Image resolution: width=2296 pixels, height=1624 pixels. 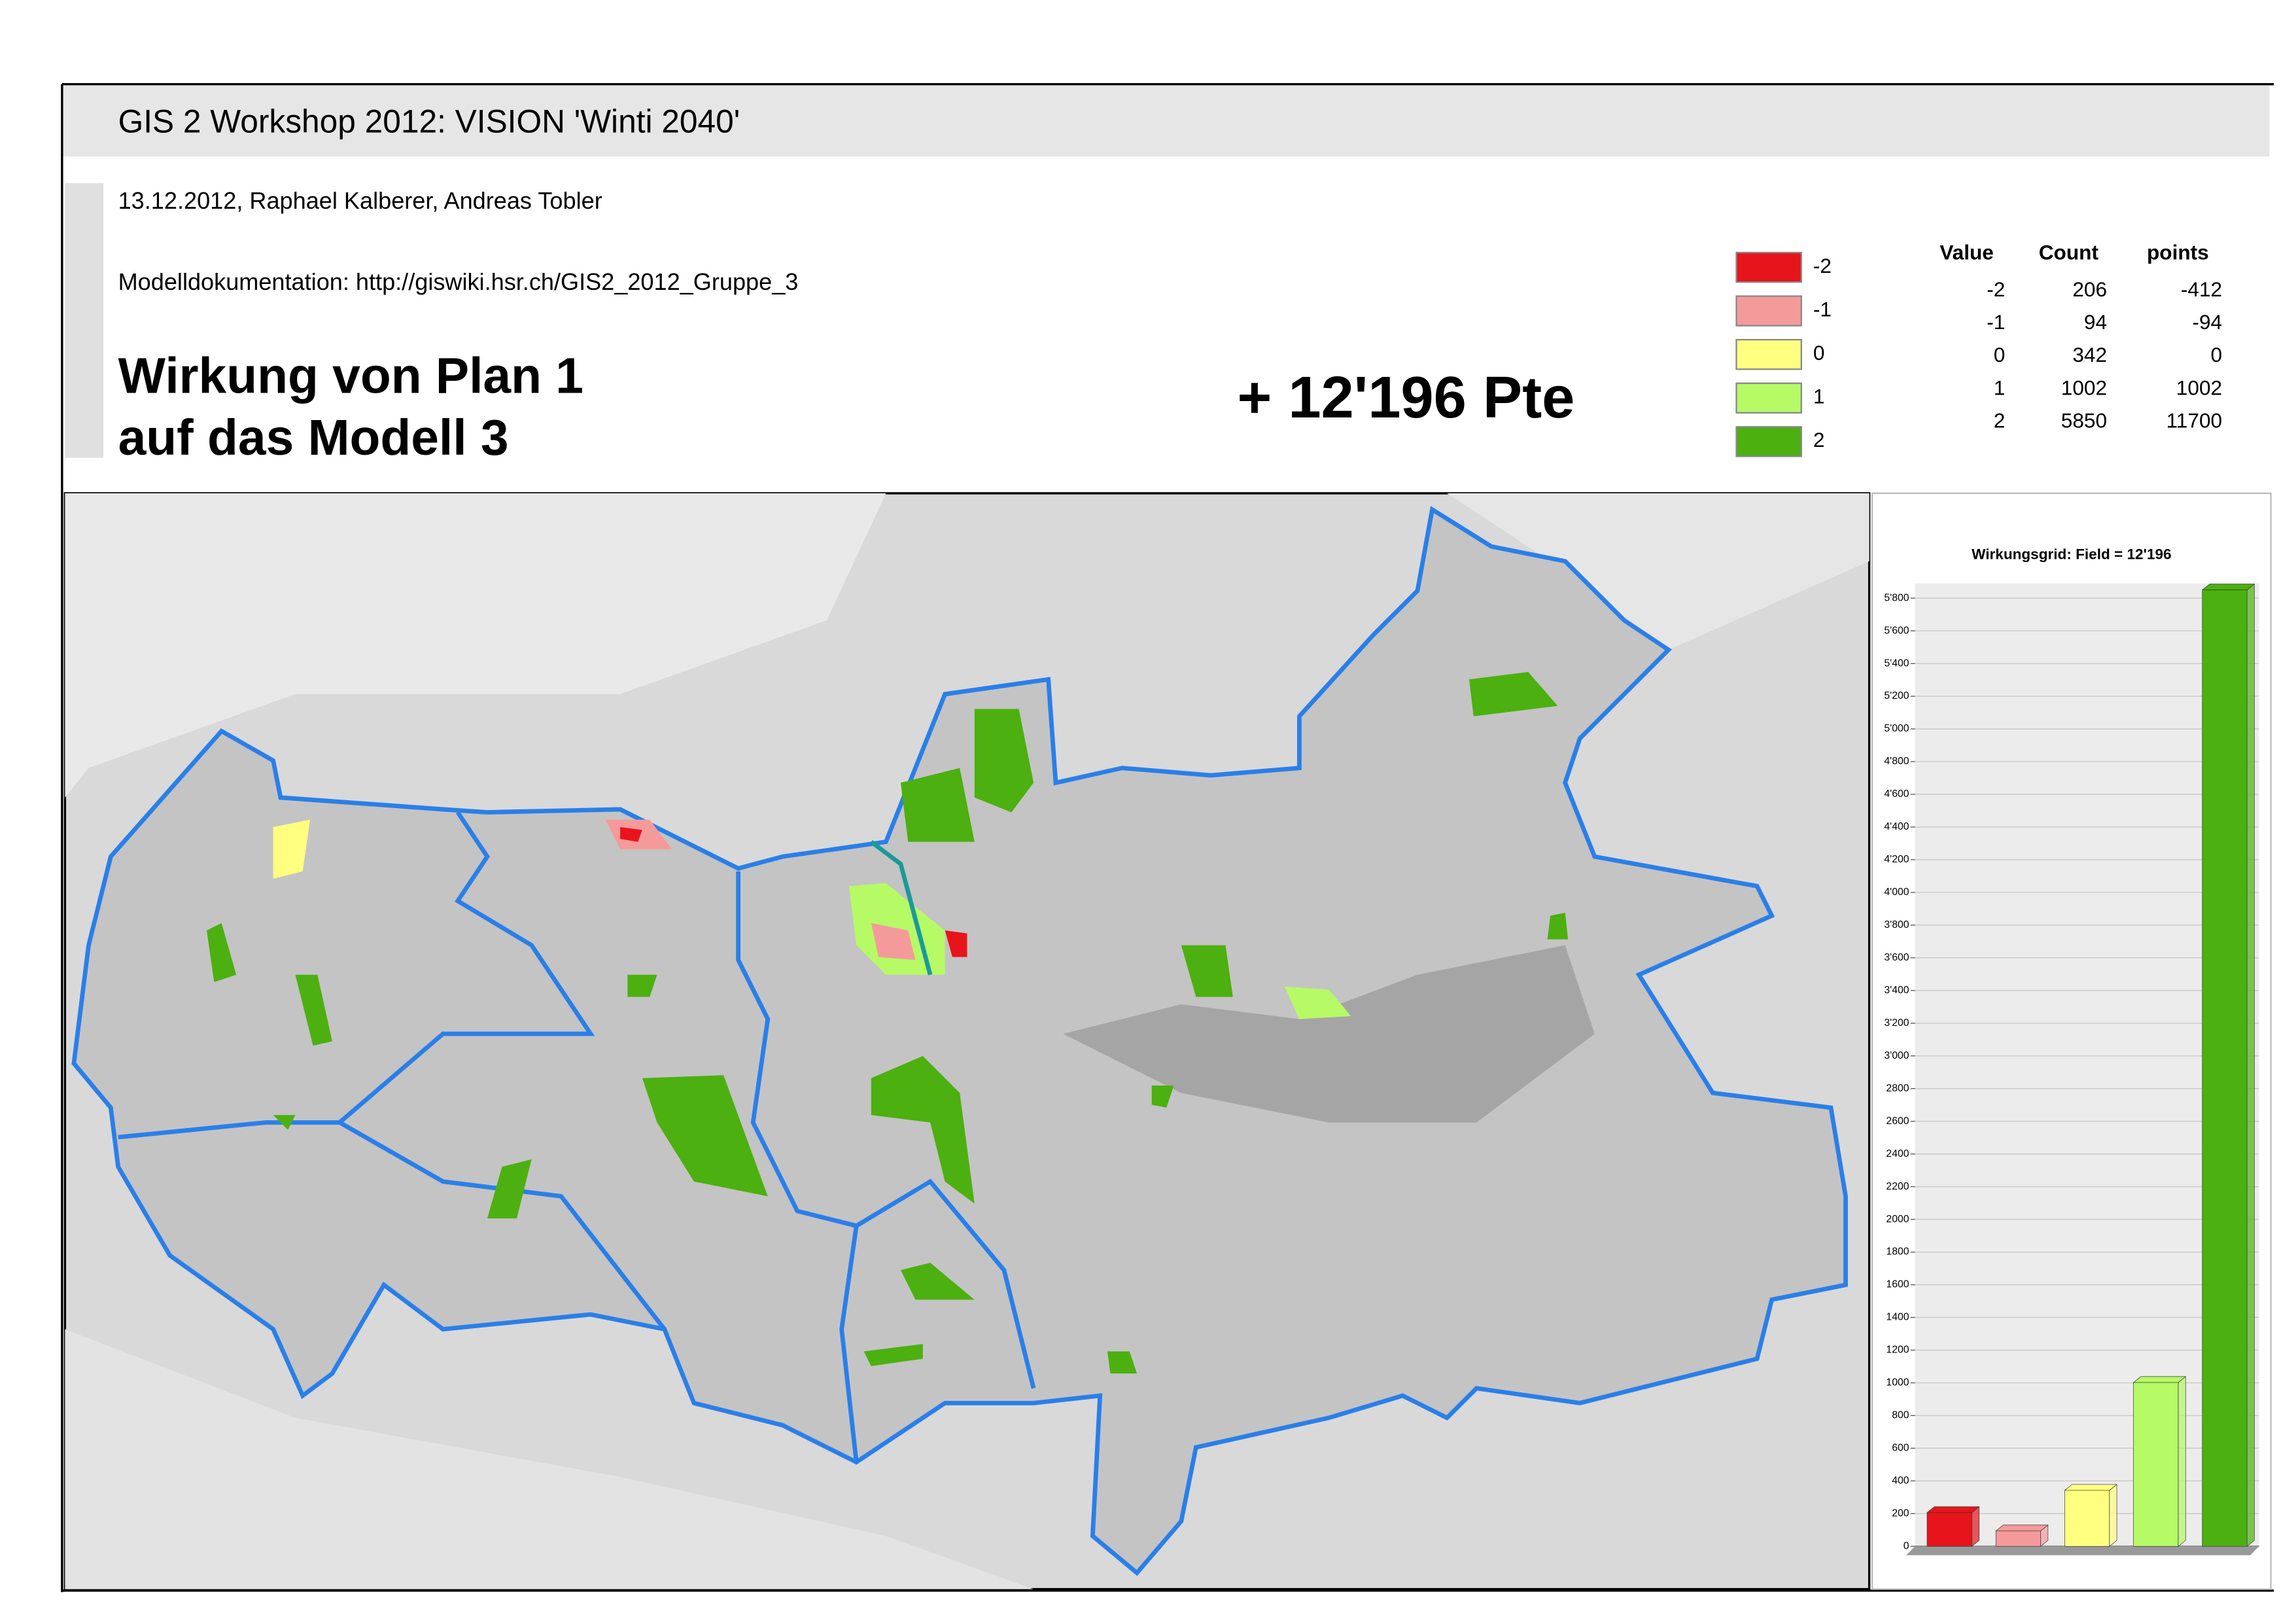 I want to click on table-cell: -412, so click(x=2201, y=289).